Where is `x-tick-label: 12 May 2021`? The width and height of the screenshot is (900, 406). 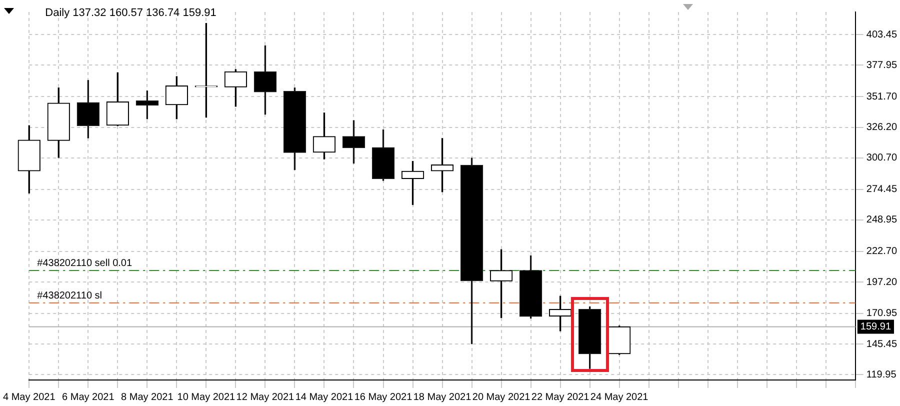
x-tick-label: 12 May 2021 is located at coordinates (265, 397).